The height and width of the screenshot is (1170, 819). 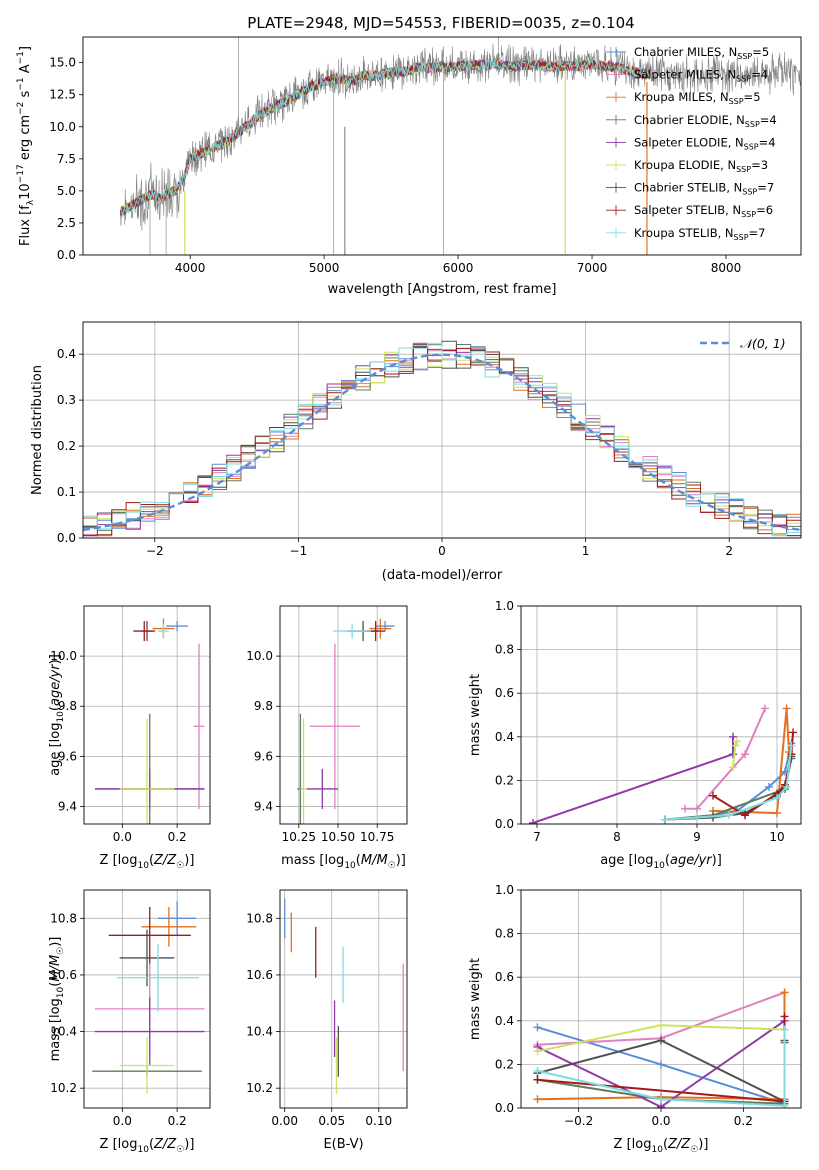 I want to click on legend-entry: Kroupa MILES, NSSP=5, so click(x=683, y=98).